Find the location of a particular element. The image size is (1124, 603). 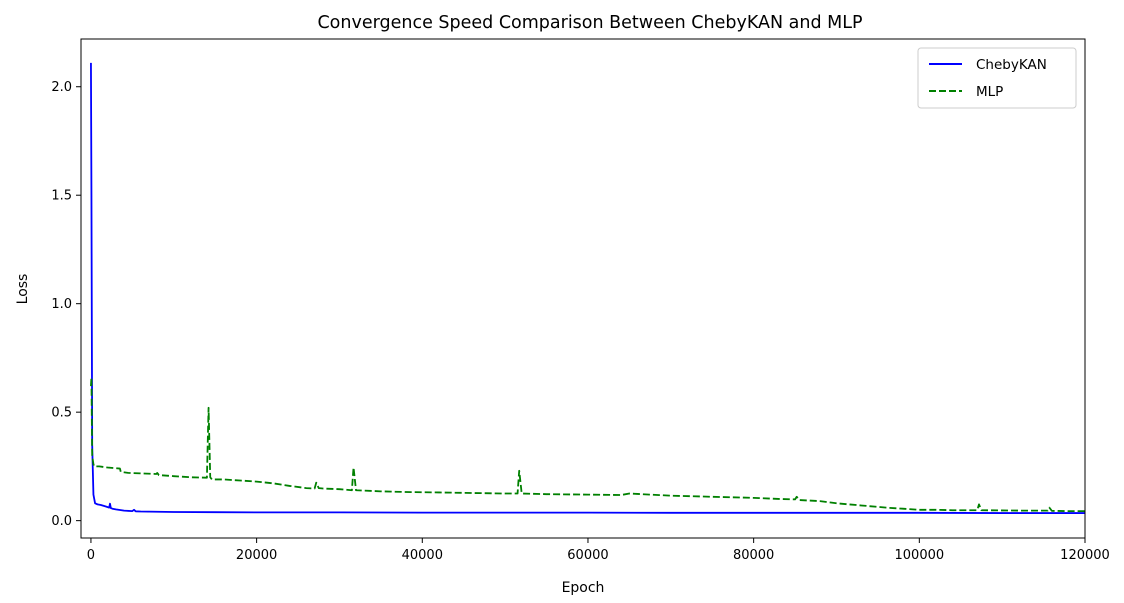

x-axis-label: Epoch is located at coordinates (583, 588).